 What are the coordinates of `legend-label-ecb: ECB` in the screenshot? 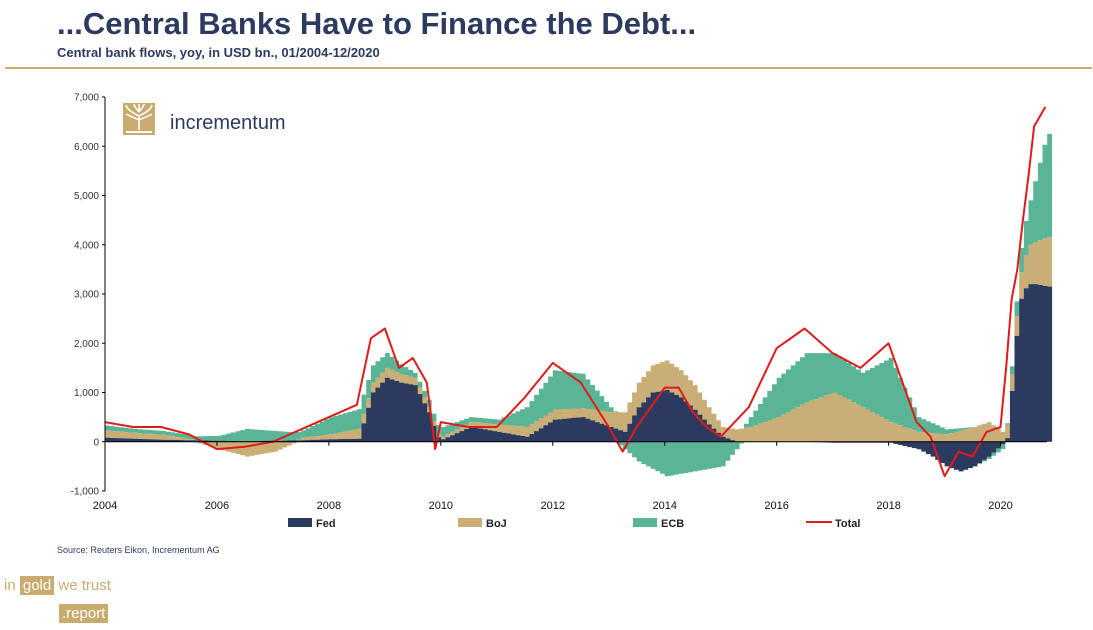 It's located at (672, 524).